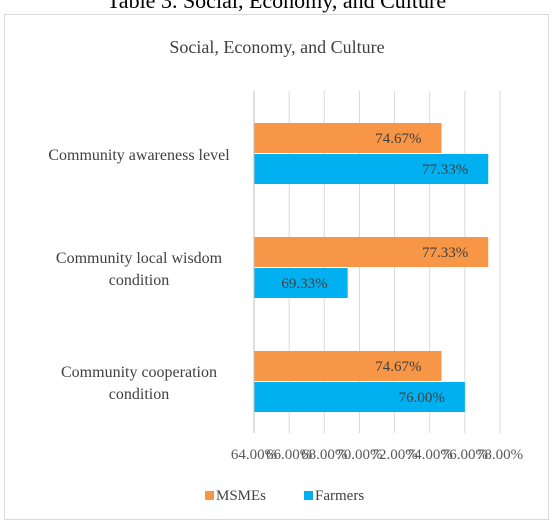  Describe the element at coordinates (500, 455) in the screenshot. I see `x-tick-label-7: 78.00%` at that location.